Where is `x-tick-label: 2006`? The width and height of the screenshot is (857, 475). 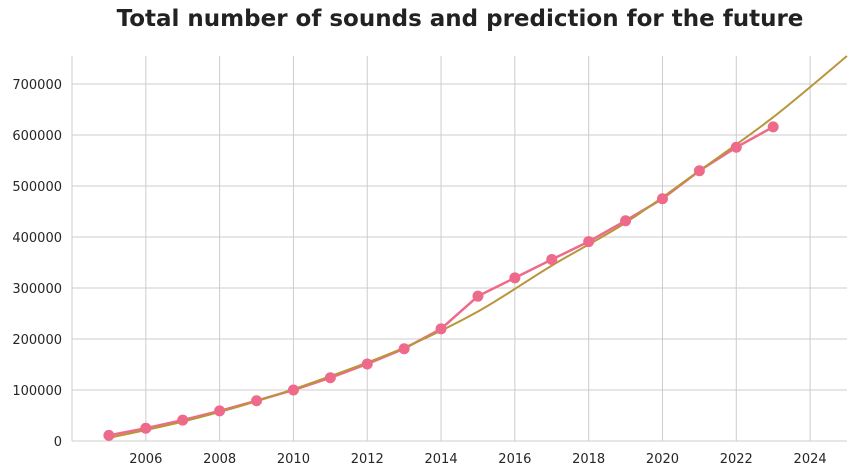
x-tick-label: 2006 is located at coordinates (145, 459).